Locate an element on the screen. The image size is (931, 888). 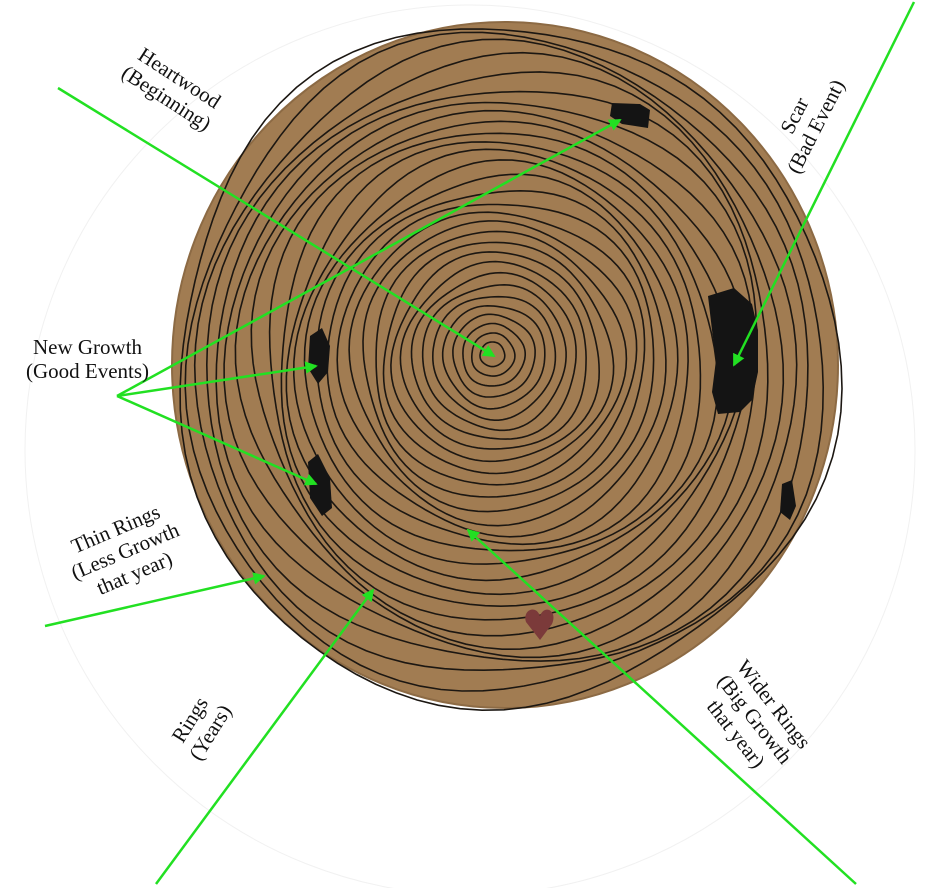
arrow-heartwood is located at coordinates (276, 222).